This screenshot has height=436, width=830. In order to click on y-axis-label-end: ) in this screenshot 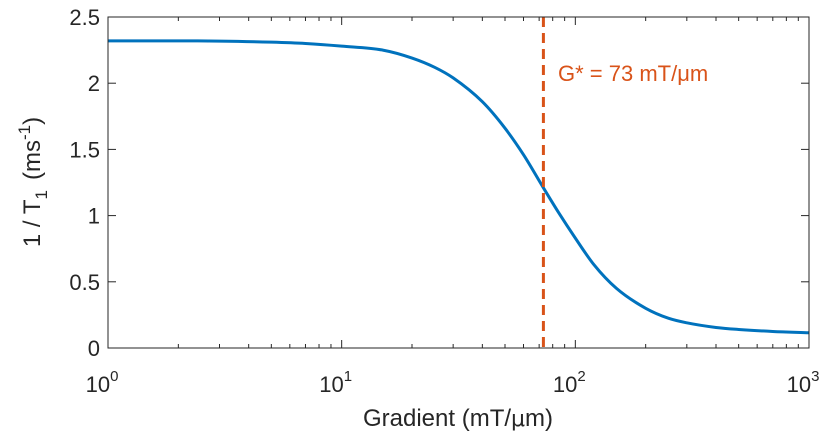, I will do `click(32, 121)`.